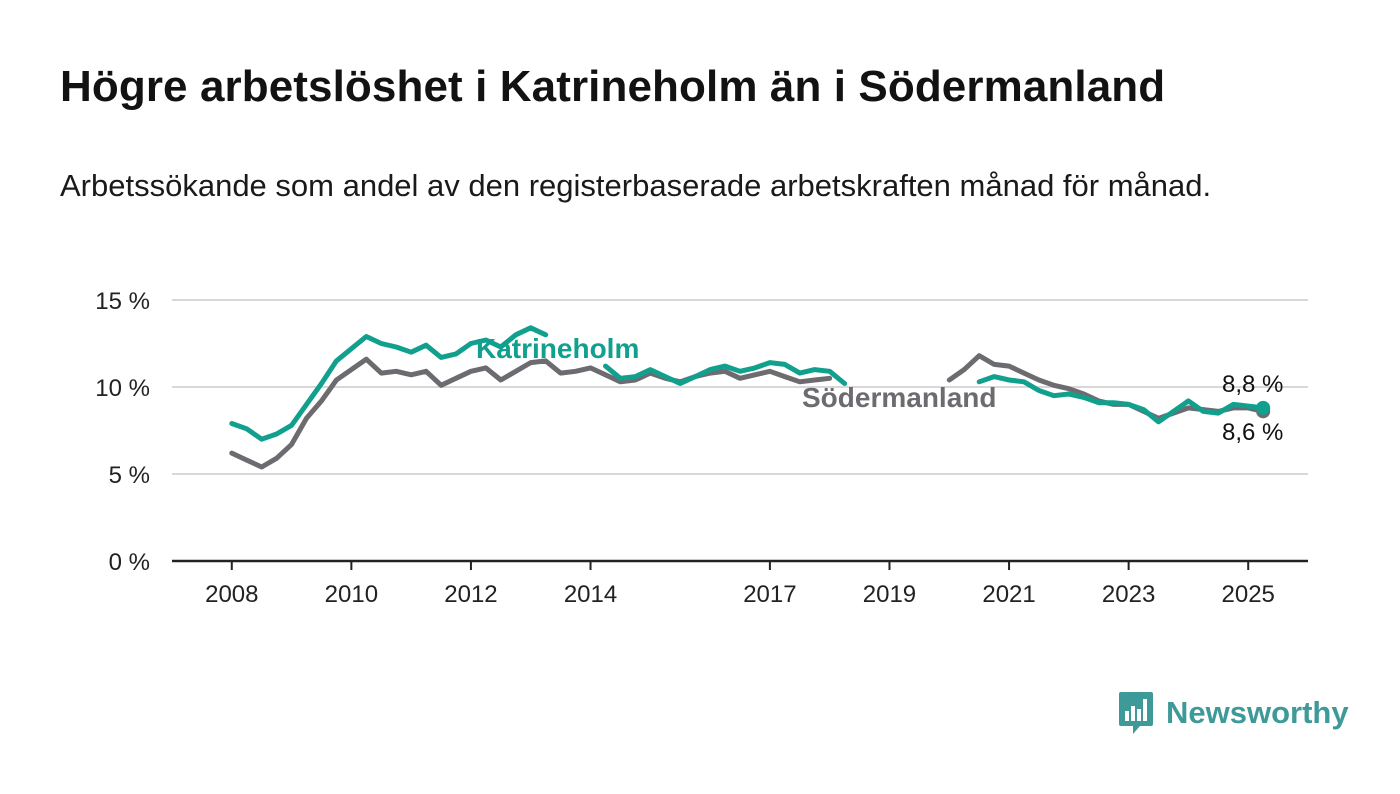 This screenshot has width=1400, height=794. Describe the element at coordinates (590, 594) in the screenshot. I see `x-tick-label: 2014` at that location.